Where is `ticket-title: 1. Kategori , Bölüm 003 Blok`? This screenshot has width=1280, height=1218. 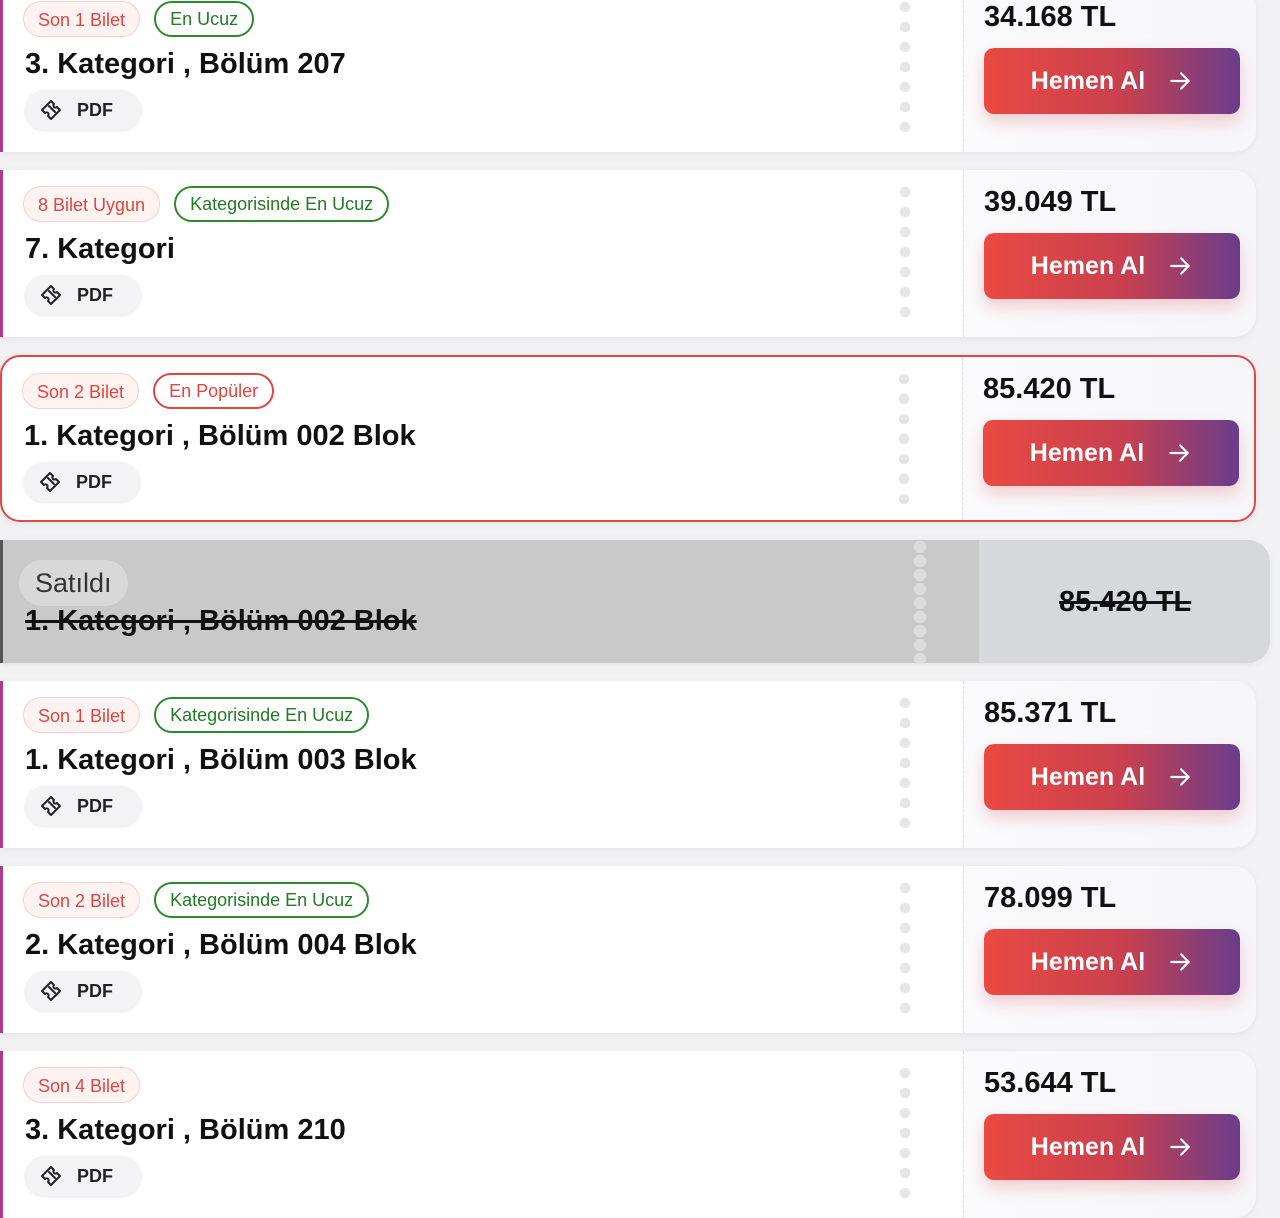 ticket-title: 1. Kategori , Bölüm 003 Blok is located at coordinates (221, 760).